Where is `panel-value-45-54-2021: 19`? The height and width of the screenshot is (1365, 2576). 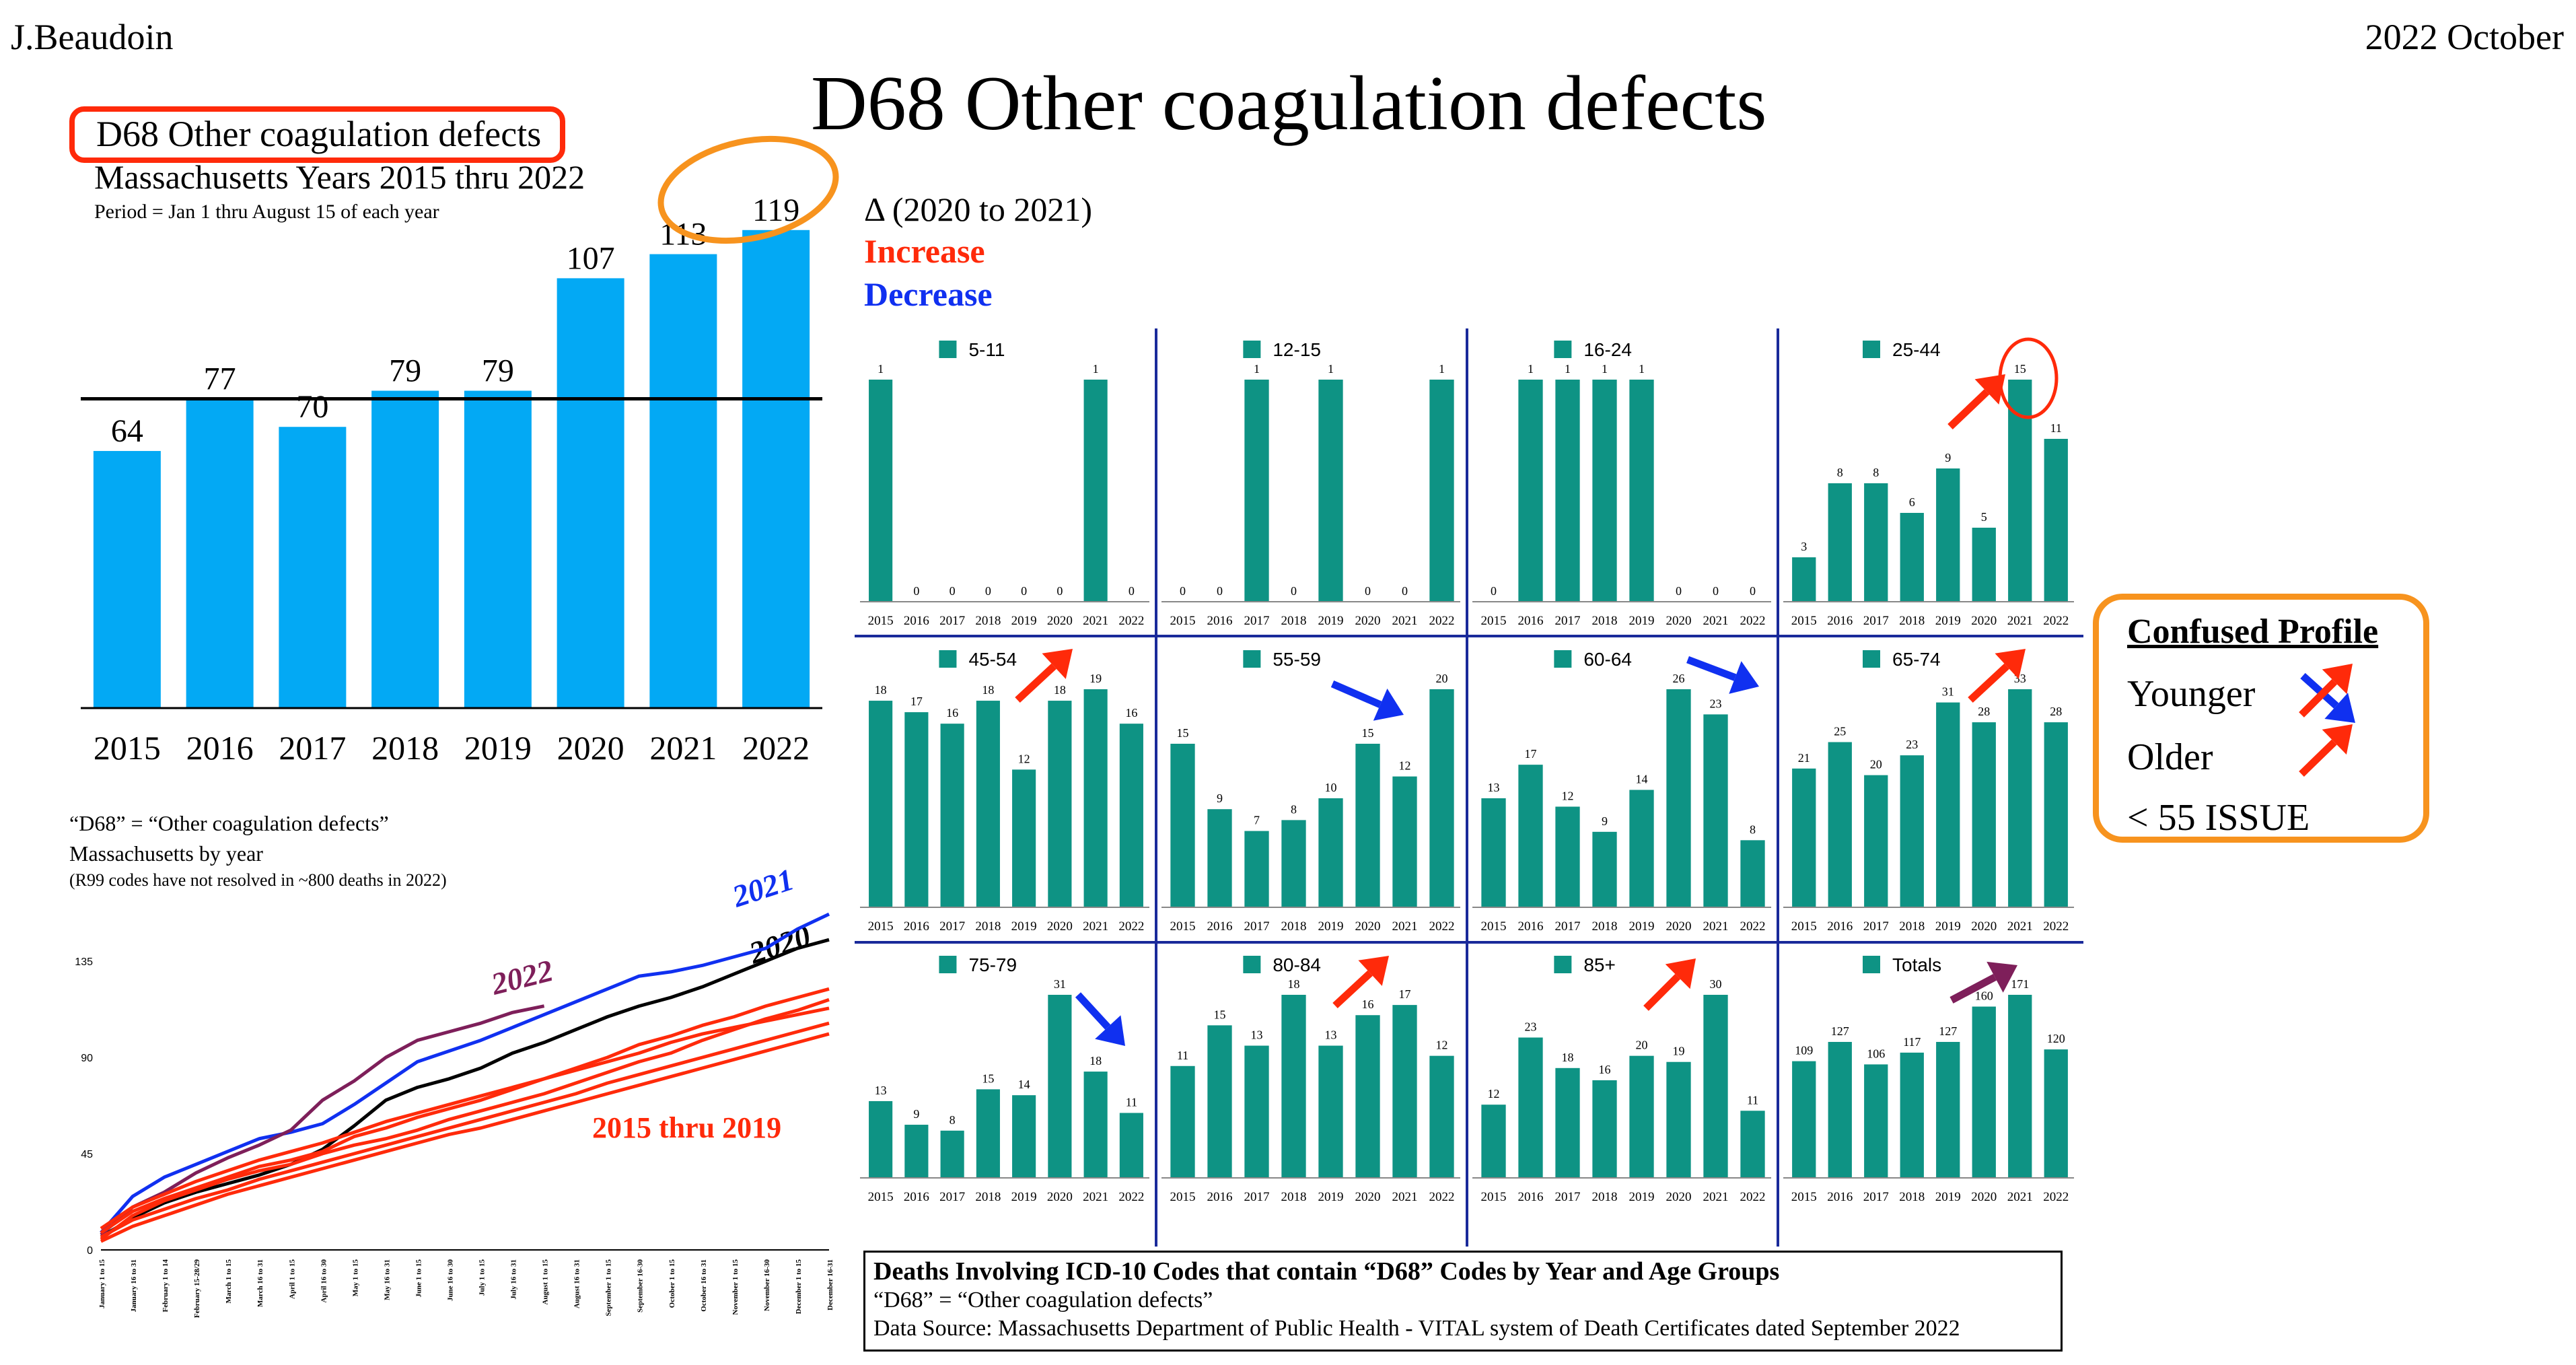
panel-value-45-54-2021: 19 is located at coordinates (1095, 679).